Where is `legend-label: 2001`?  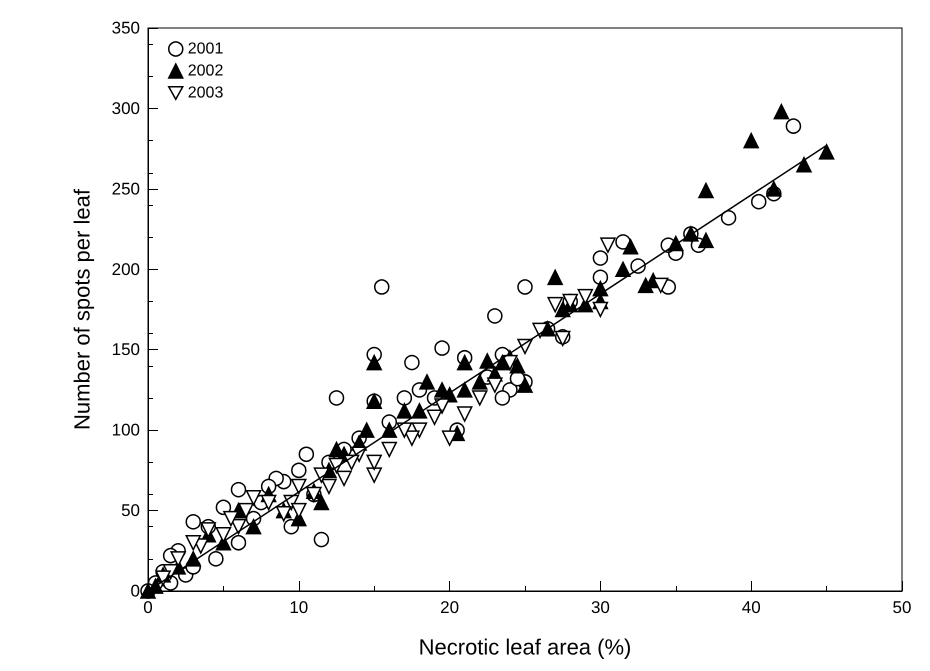 legend-label: 2001 is located at coordinates (206, 49).